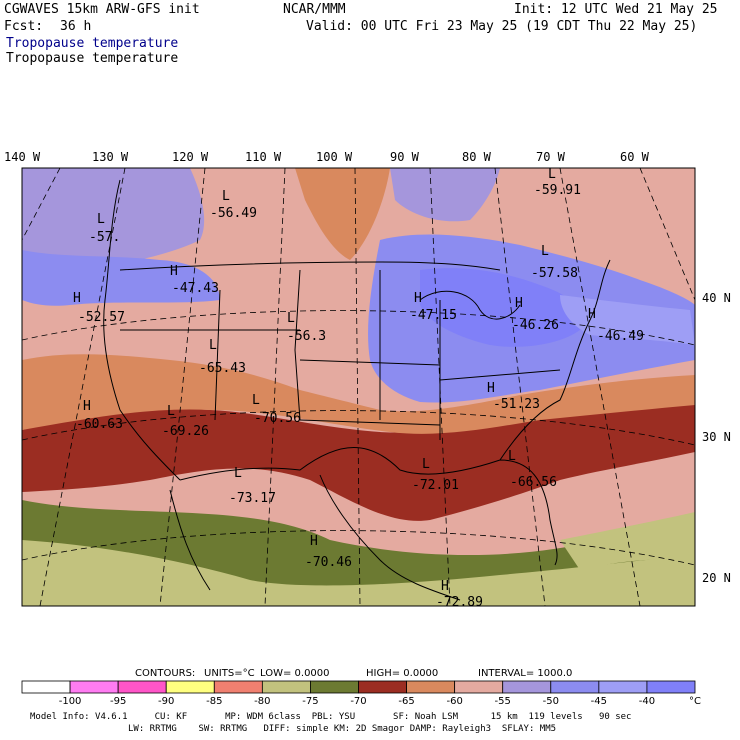  I want to click on extremum-value: -72.89, so click(459, 602).